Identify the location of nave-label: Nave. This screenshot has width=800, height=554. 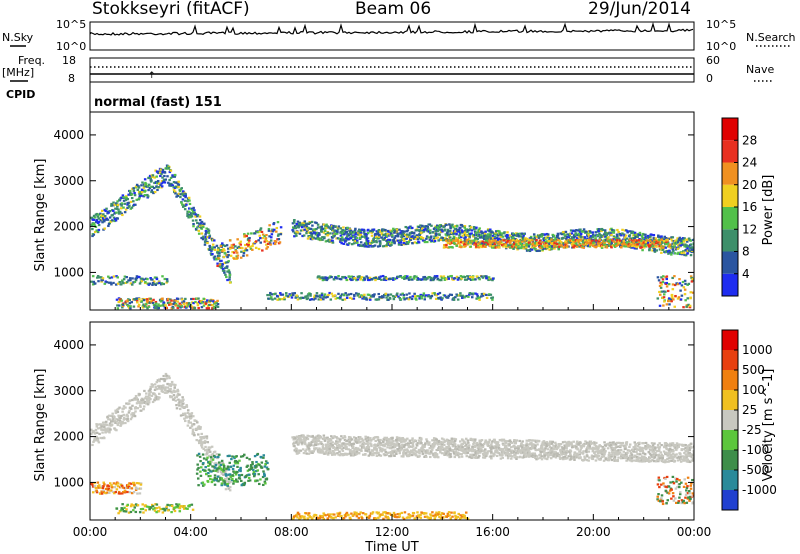
(760, 69).